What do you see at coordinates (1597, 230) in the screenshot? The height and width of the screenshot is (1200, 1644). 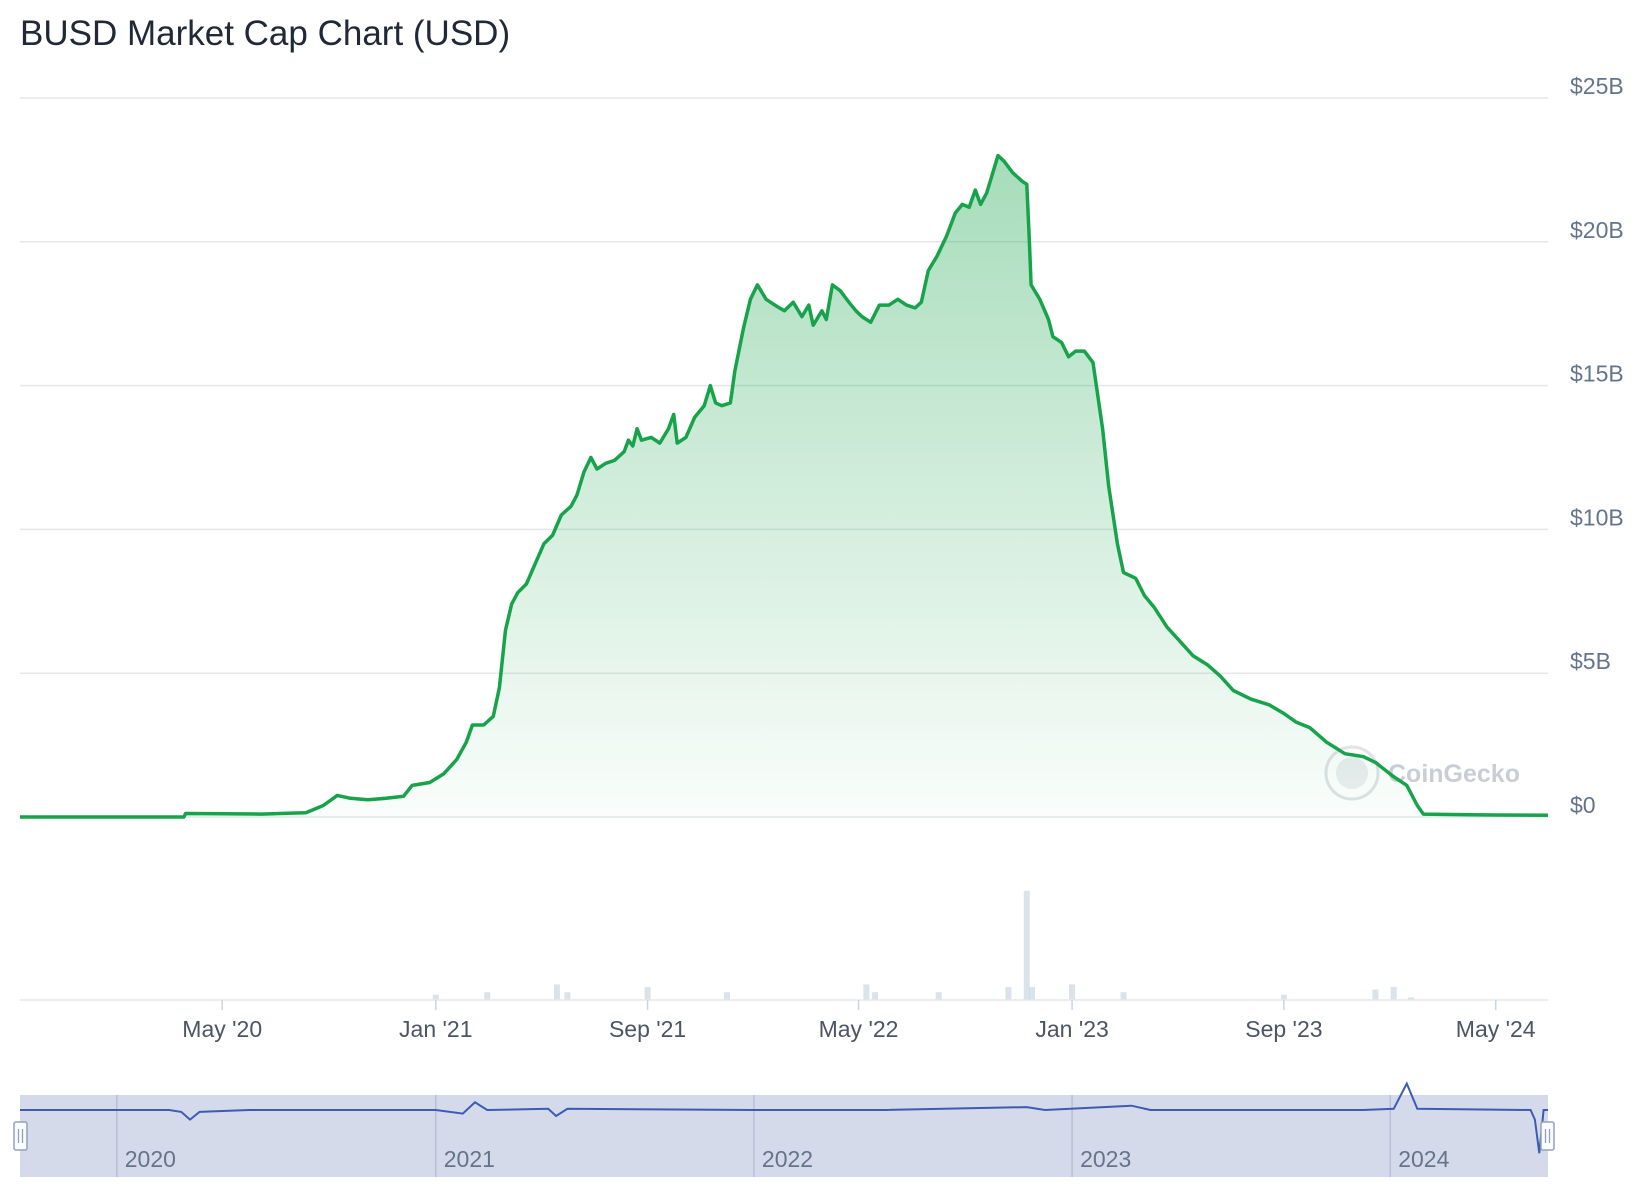 I see `y-tick-label: $20B` at bounding box center [1597, 230].